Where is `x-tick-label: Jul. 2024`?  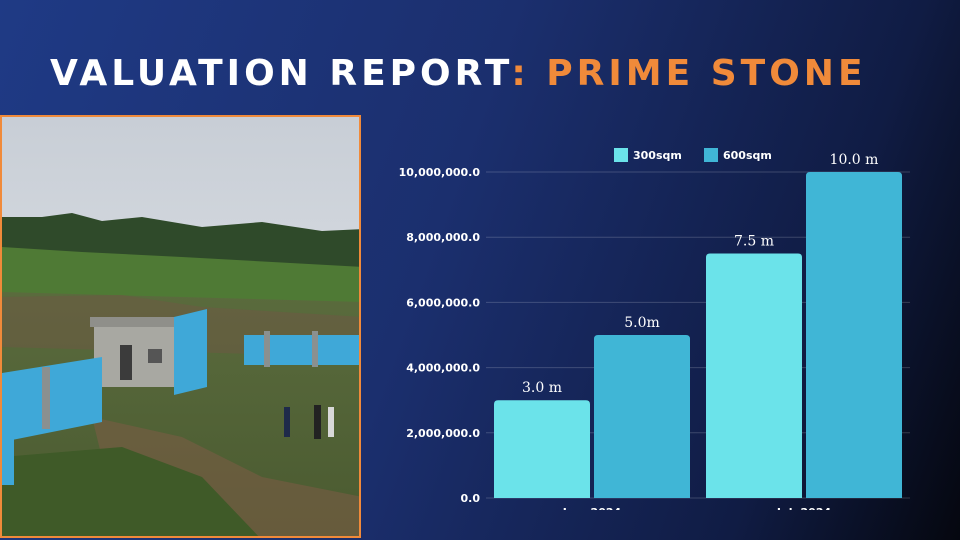
x-tick-label: Jul. 2024 is located at coordinates (804, 508).